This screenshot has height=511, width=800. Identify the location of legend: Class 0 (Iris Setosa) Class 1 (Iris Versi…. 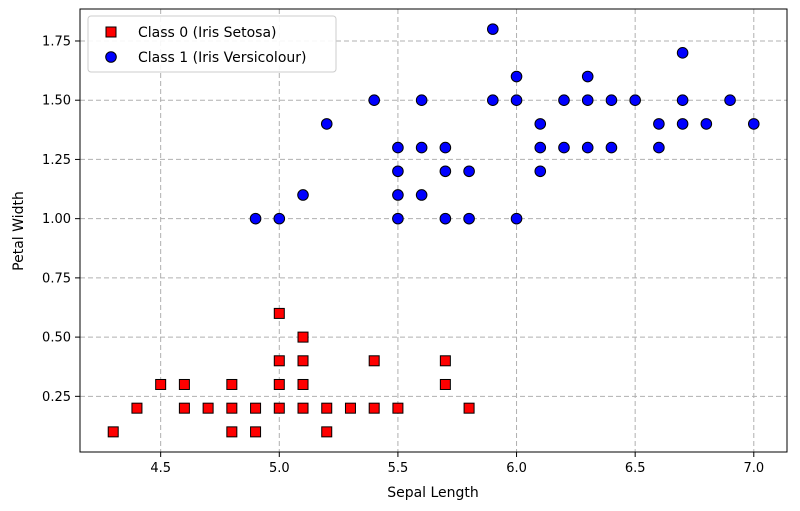
(212, 44).